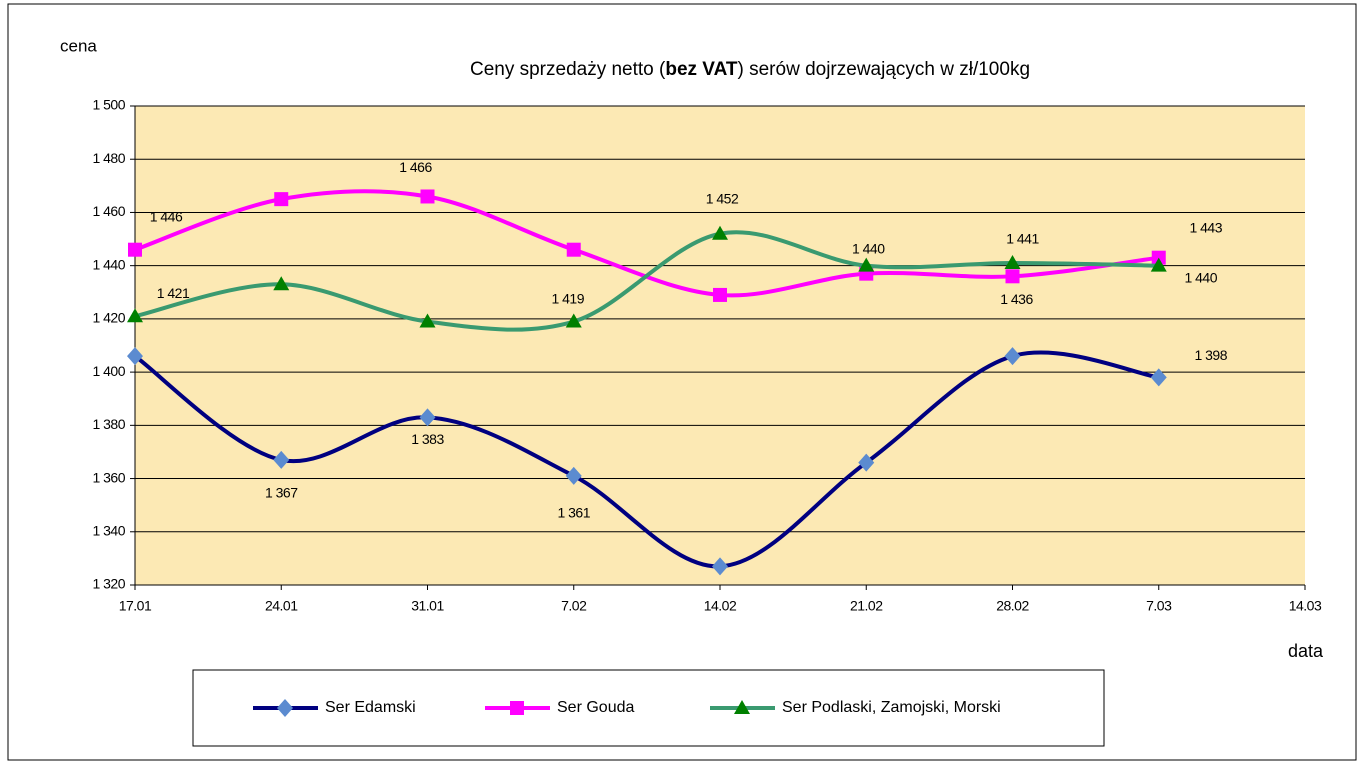 This screenshot has height=769, width=1361. I want to click on title-part: bez VAT, so click(701, 69).